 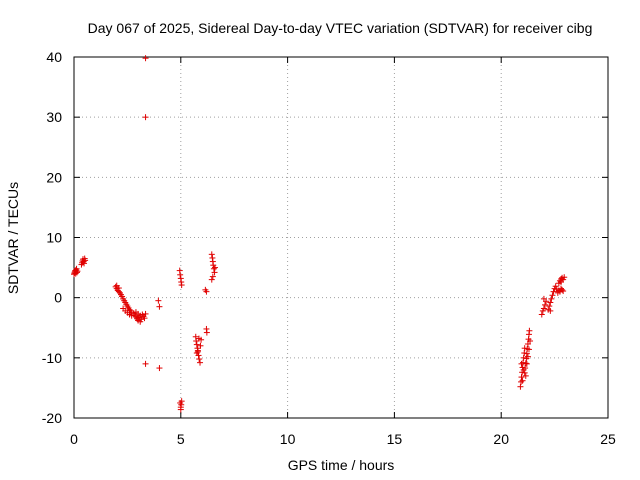 I want to click on y-tick-label: 10, so click(x=54, y=238).